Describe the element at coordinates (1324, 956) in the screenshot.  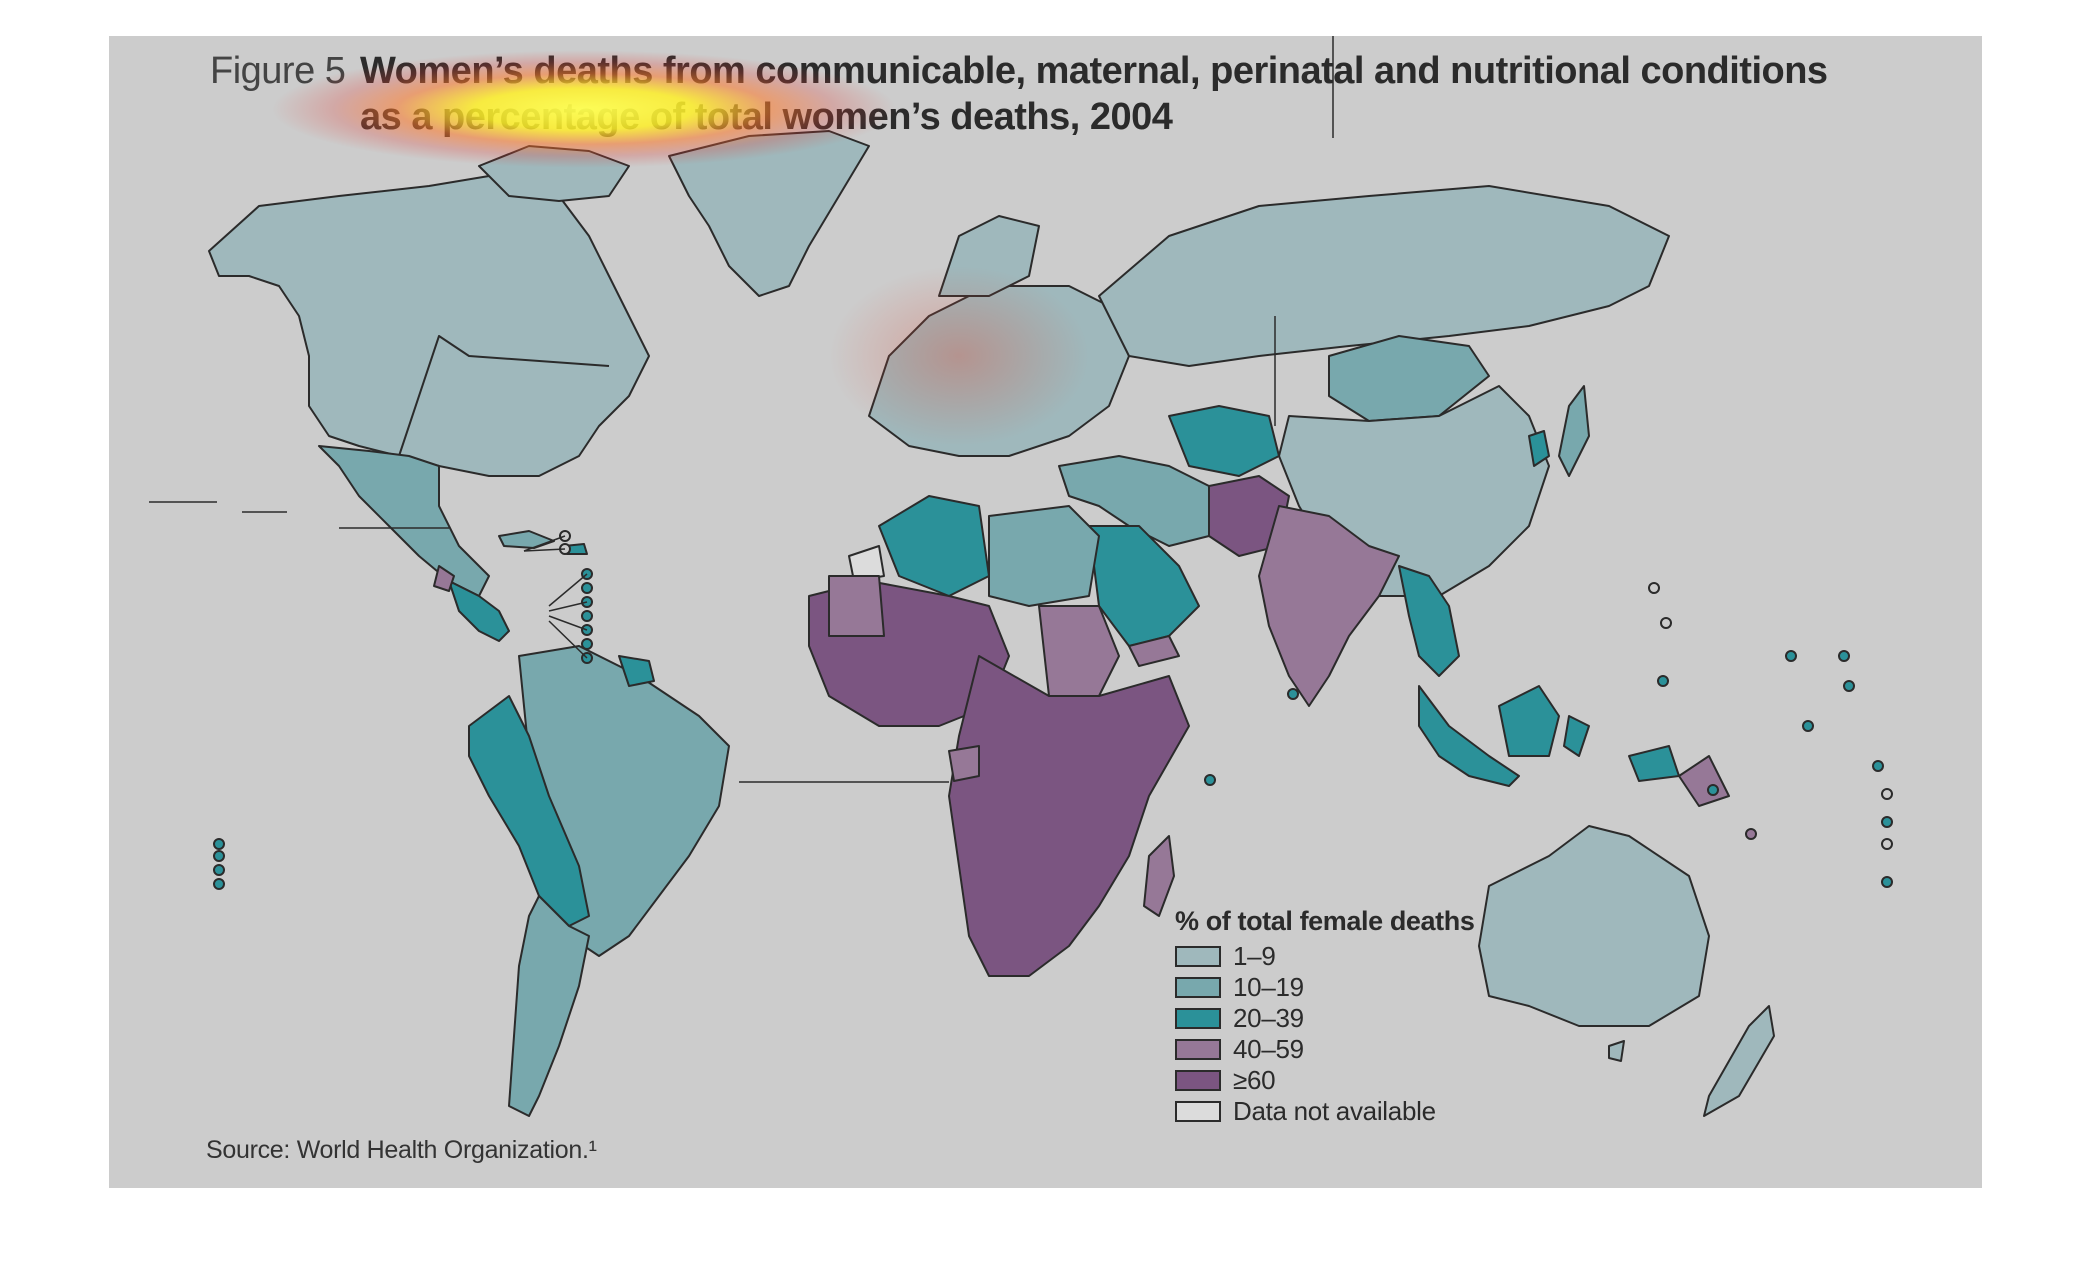
I see `legend-item: 1–9` at that location.